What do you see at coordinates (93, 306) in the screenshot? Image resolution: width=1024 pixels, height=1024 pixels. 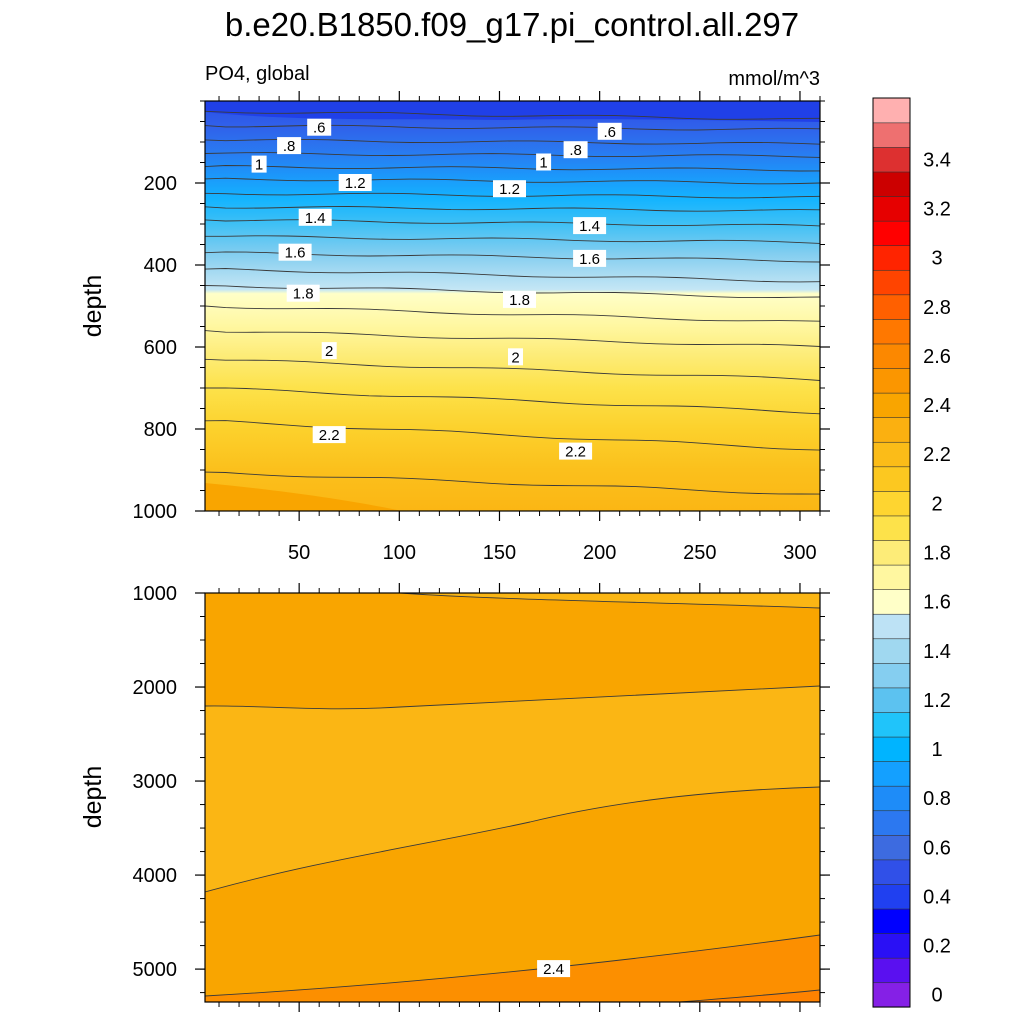 I see `upper-y-axis-label: depth` at bounding box center [93, 306].